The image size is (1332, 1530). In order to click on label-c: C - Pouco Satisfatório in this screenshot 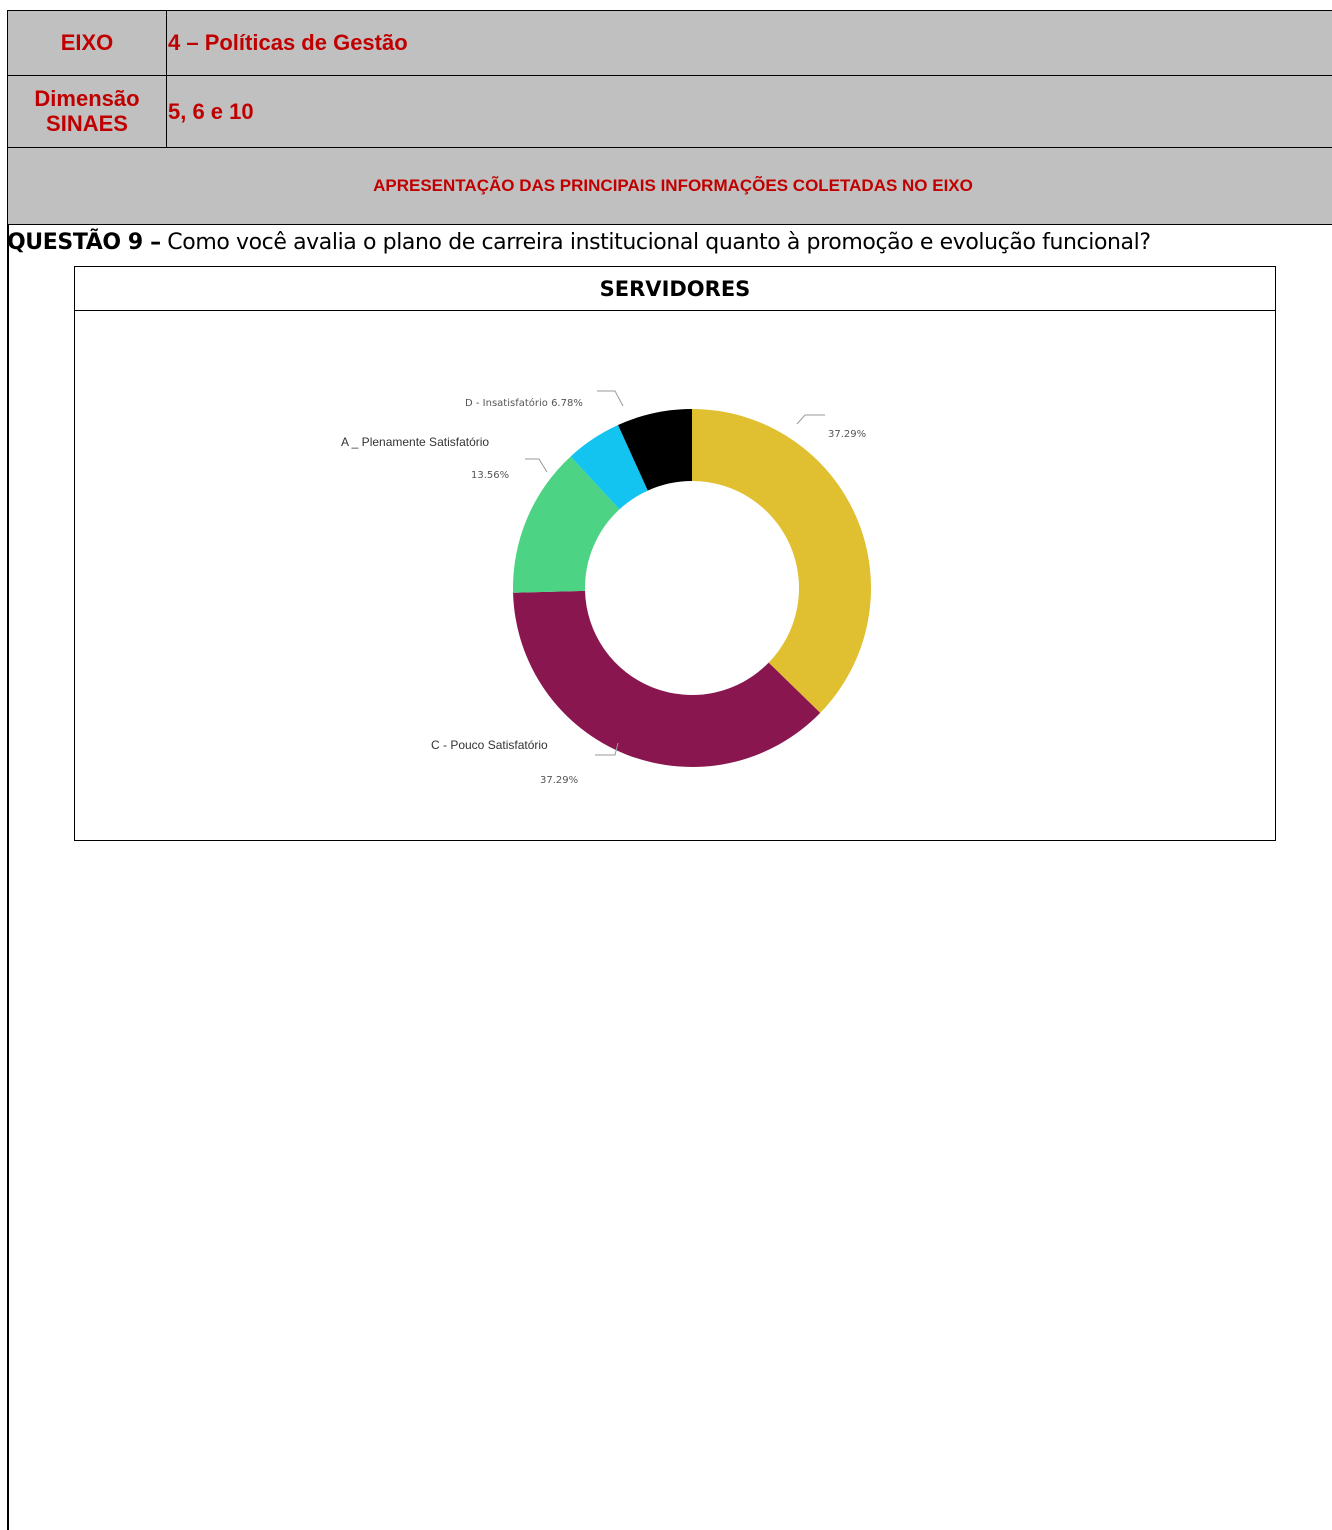, I will do `click(489, 745)`.